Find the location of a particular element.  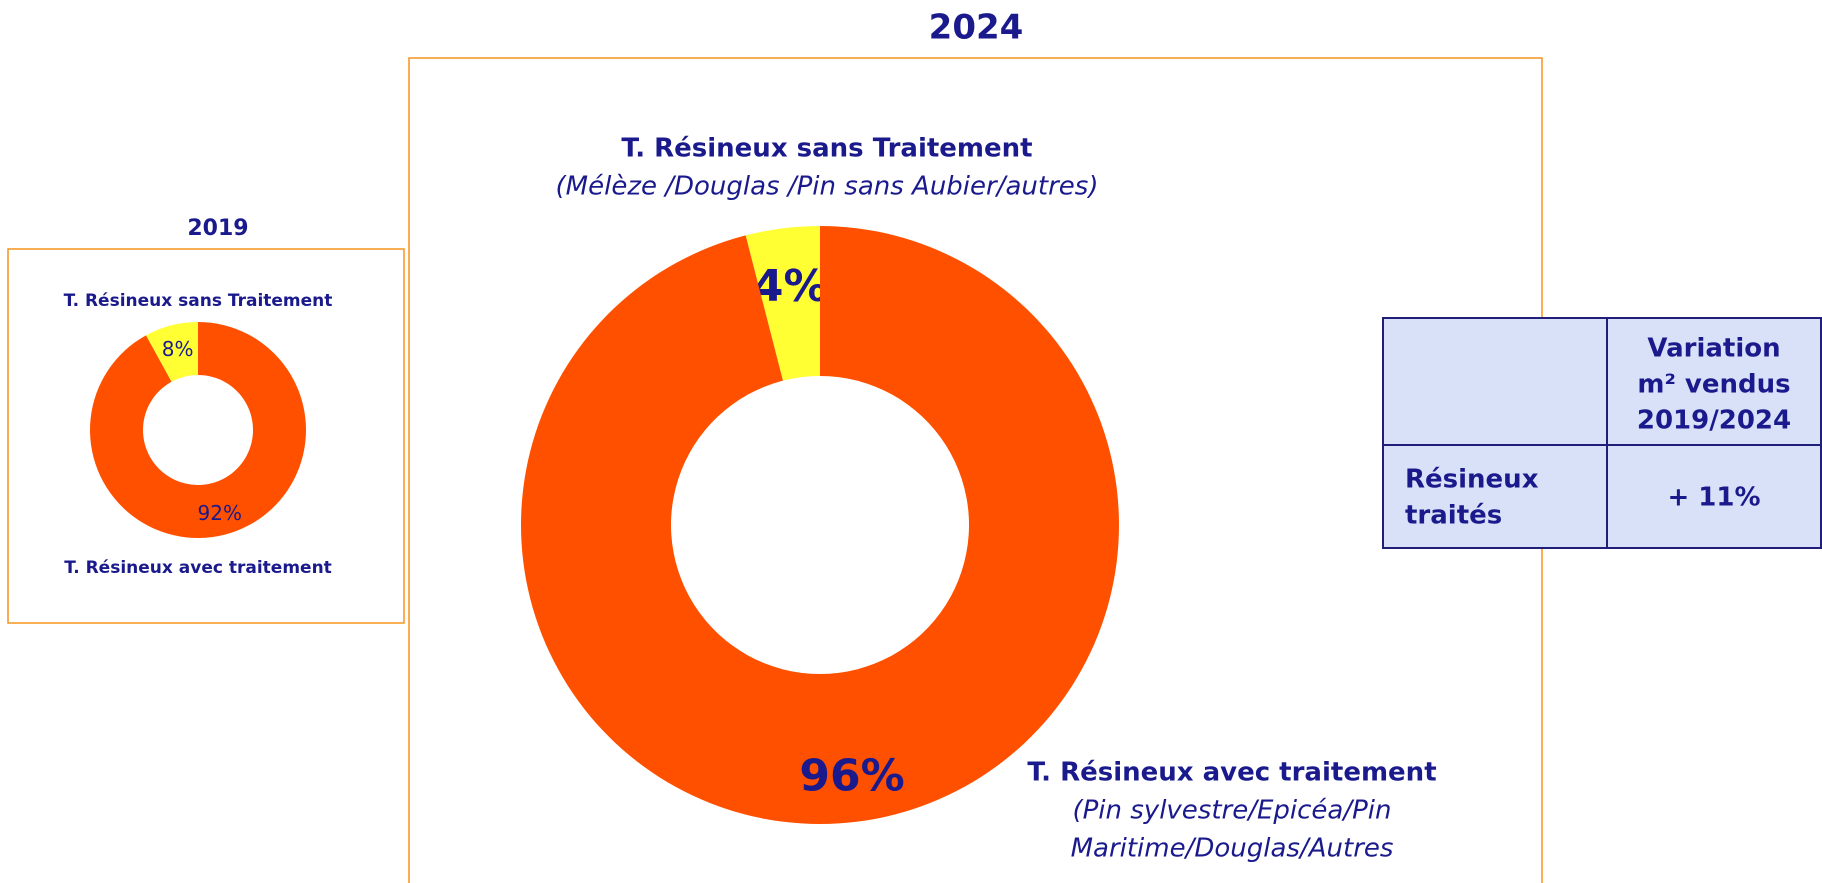

category-note: Maritime/Douglas/Autres is located at coordinates (1232, 849).